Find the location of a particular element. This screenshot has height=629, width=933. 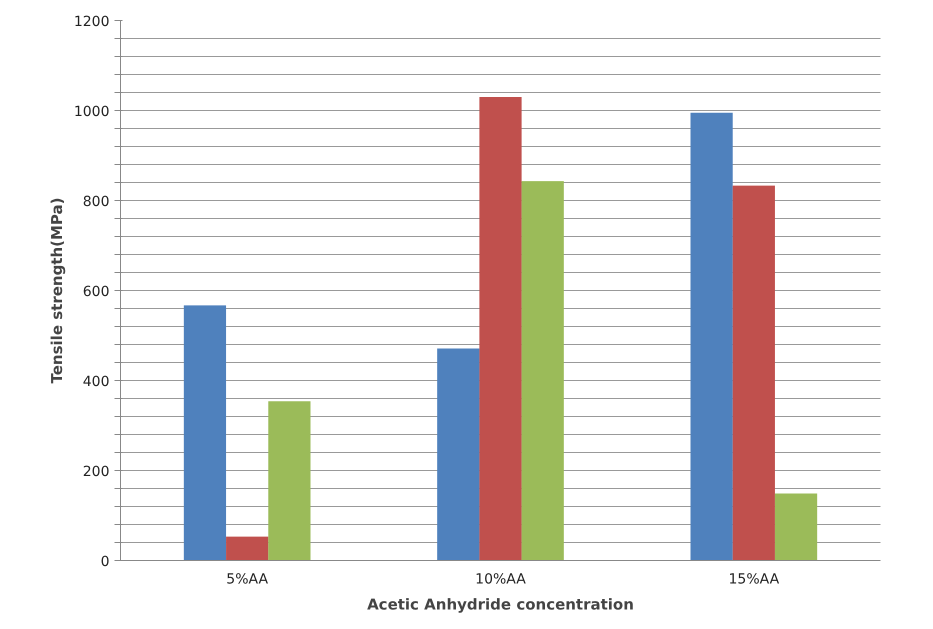

x-tick-label: 10%AA is located at coordinates (500, 580).